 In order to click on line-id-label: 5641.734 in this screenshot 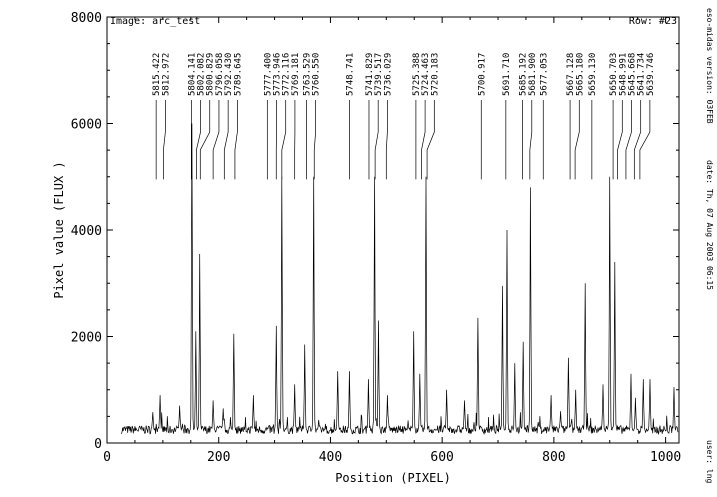, I will do `click(642, 74)`.